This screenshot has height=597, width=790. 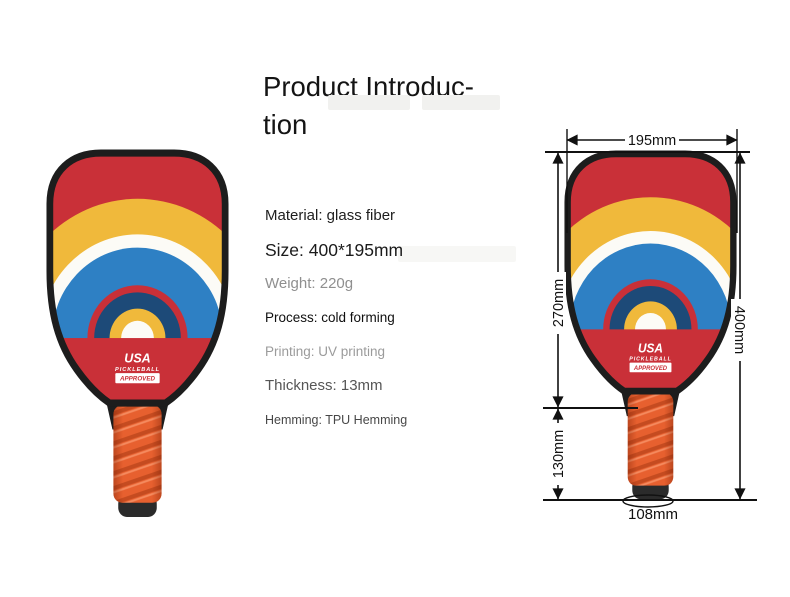 I want to click on spec-process: Process: cold forming, so click(x=330, y=317).